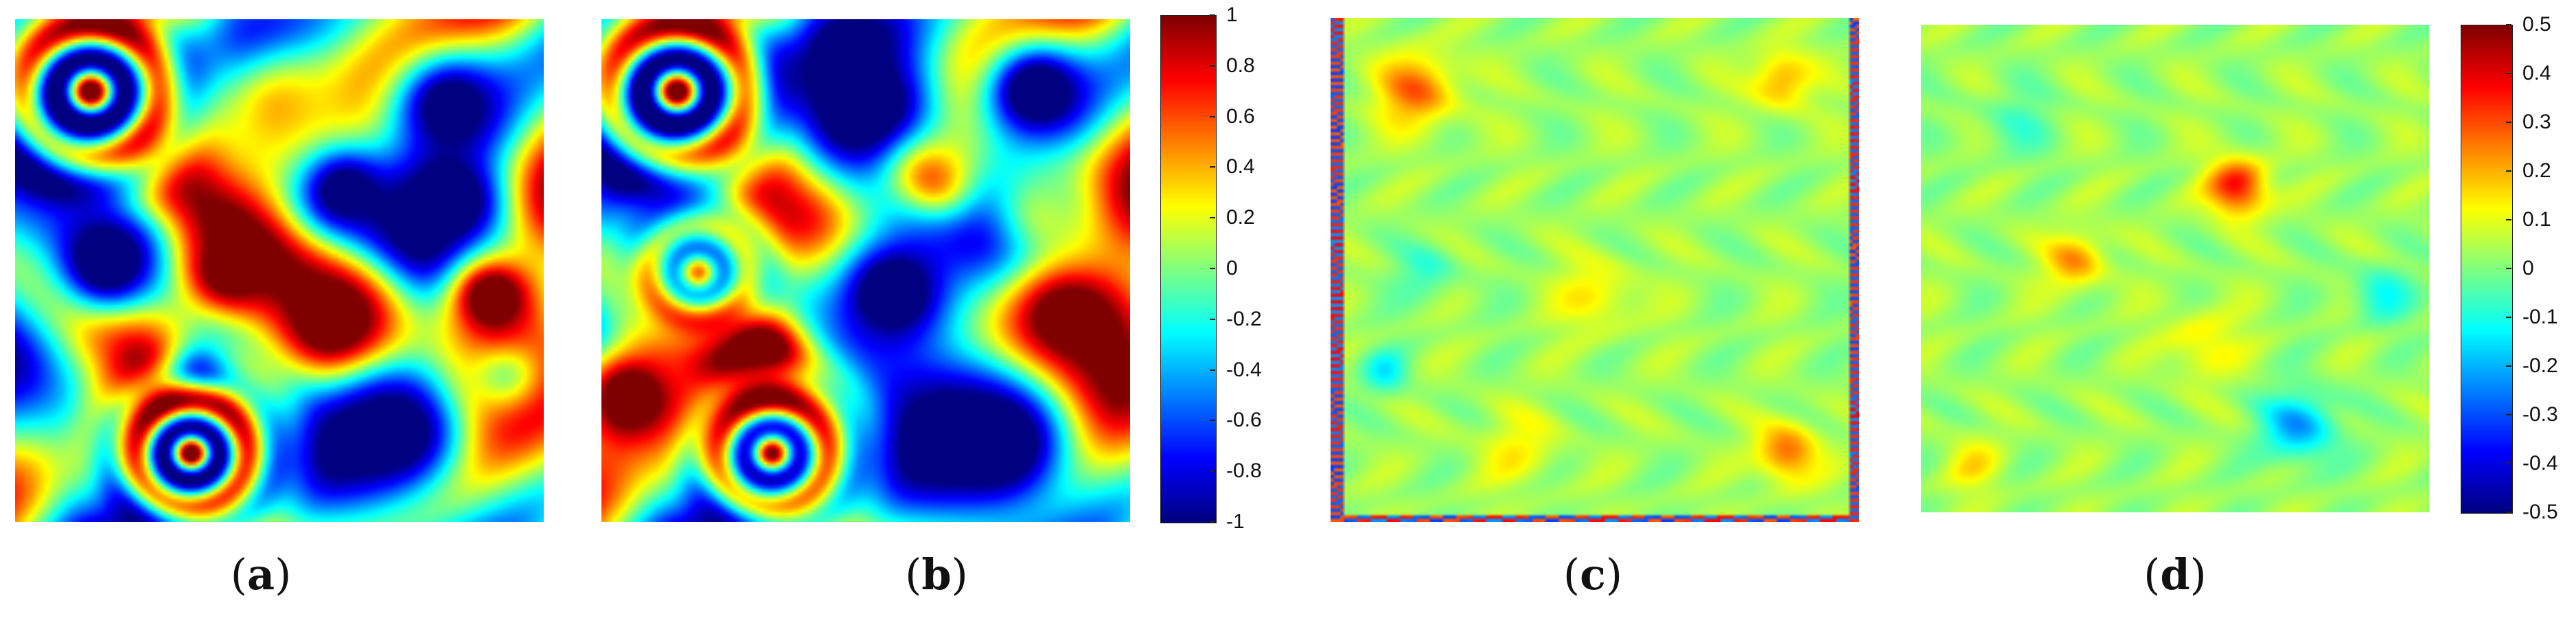 The width and height of the screenshot is (2576, 627). What do you see at coordinates (1240, 167) in the screenshot?
I see `colorbar-1-tick-label: 0.4` at bounding box center [1240, 167].